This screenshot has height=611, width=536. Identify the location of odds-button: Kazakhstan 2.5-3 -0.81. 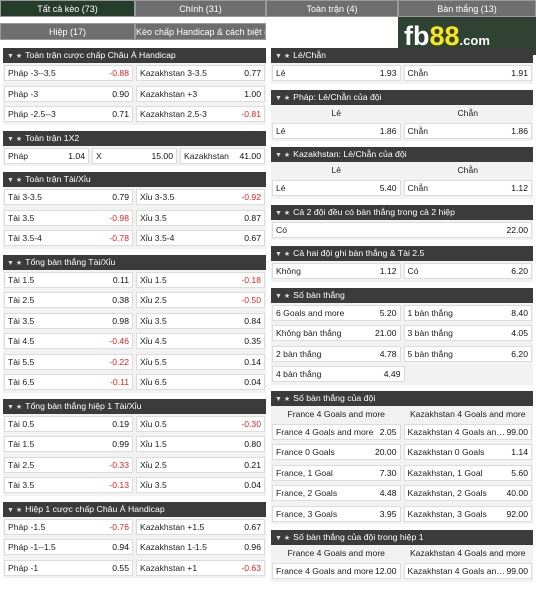
(200, 114).